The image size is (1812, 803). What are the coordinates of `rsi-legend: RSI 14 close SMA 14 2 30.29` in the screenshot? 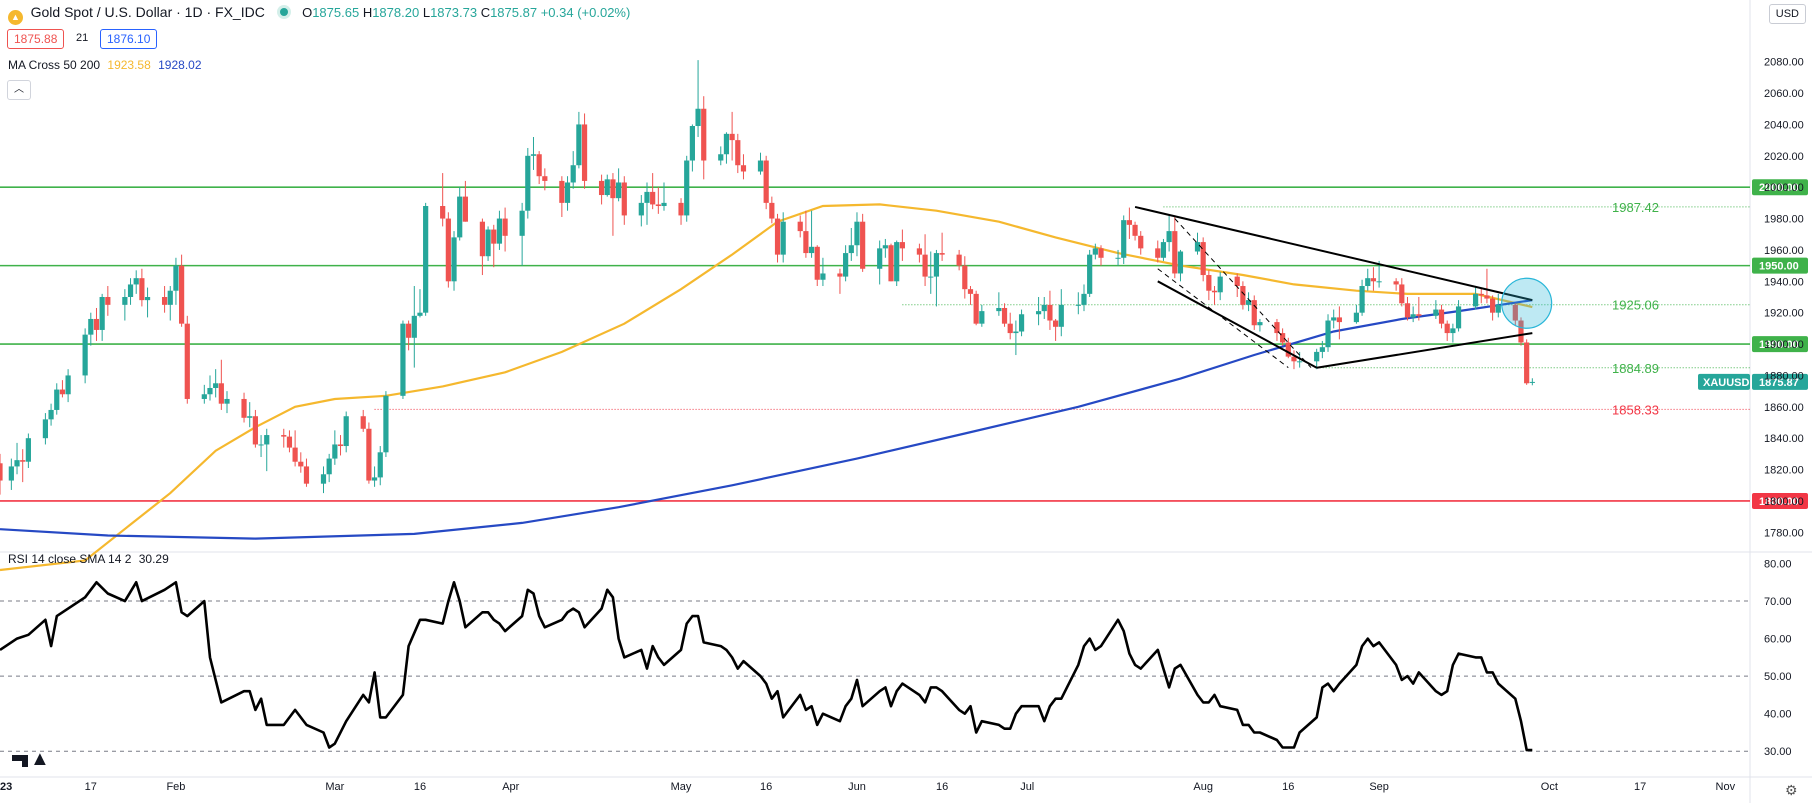 It's located at (88, 559).